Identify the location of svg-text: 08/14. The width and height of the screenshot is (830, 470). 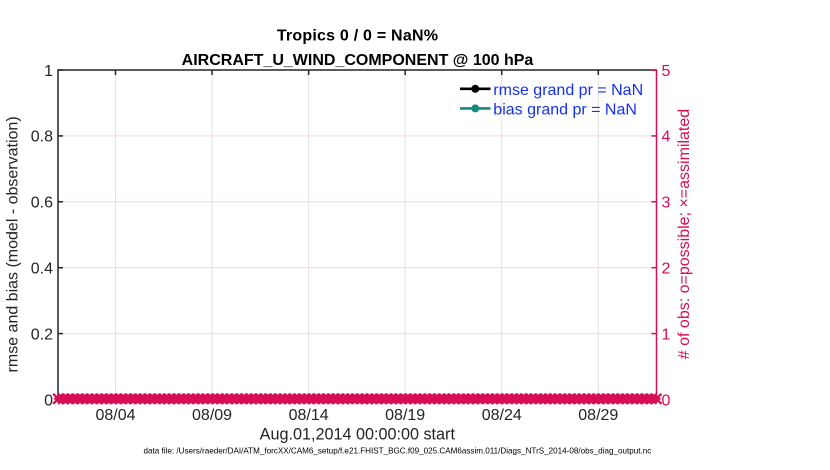
(309, 415).